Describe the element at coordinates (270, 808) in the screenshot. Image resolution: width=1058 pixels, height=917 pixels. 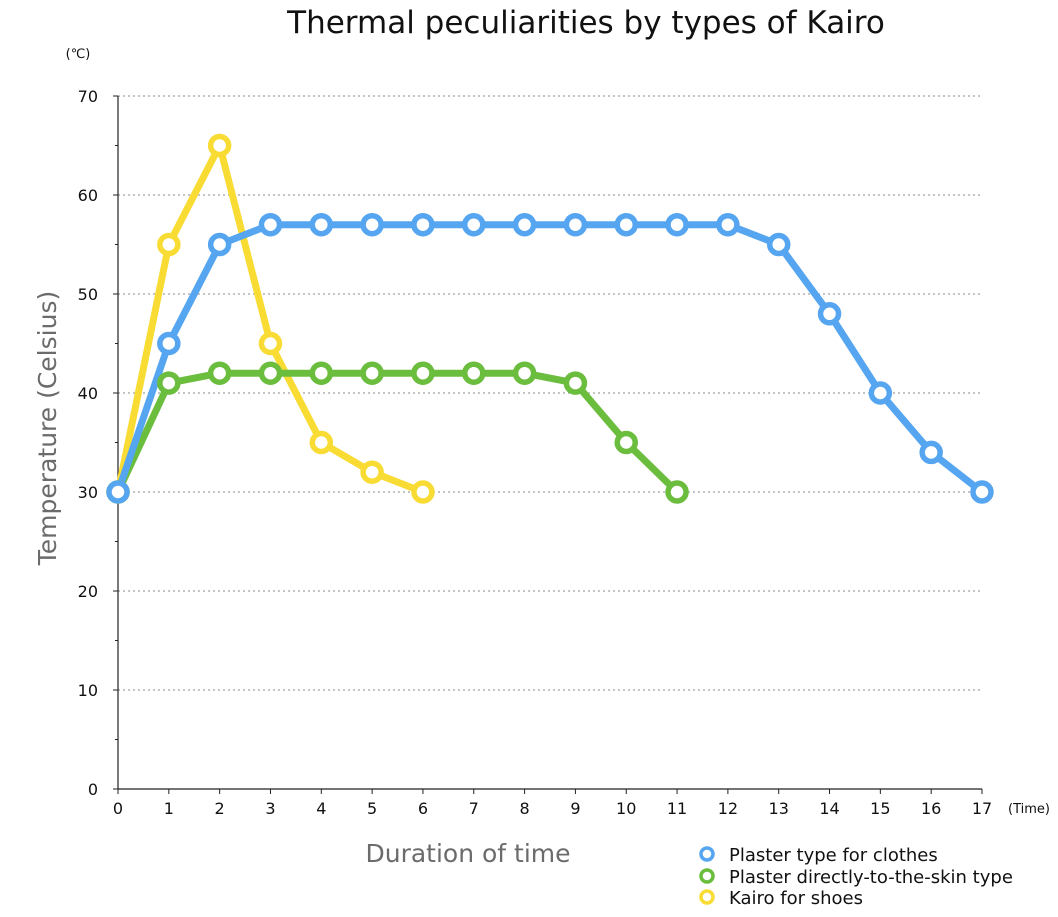
I see `x-tick-label-3: 3` at that location.